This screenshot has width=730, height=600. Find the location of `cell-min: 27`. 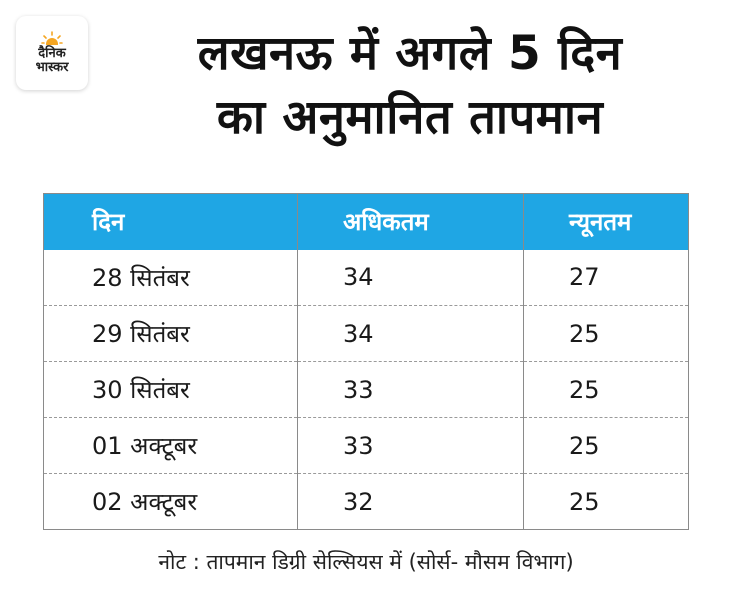

cell-min: 27 is located at coordinates (606, 277).